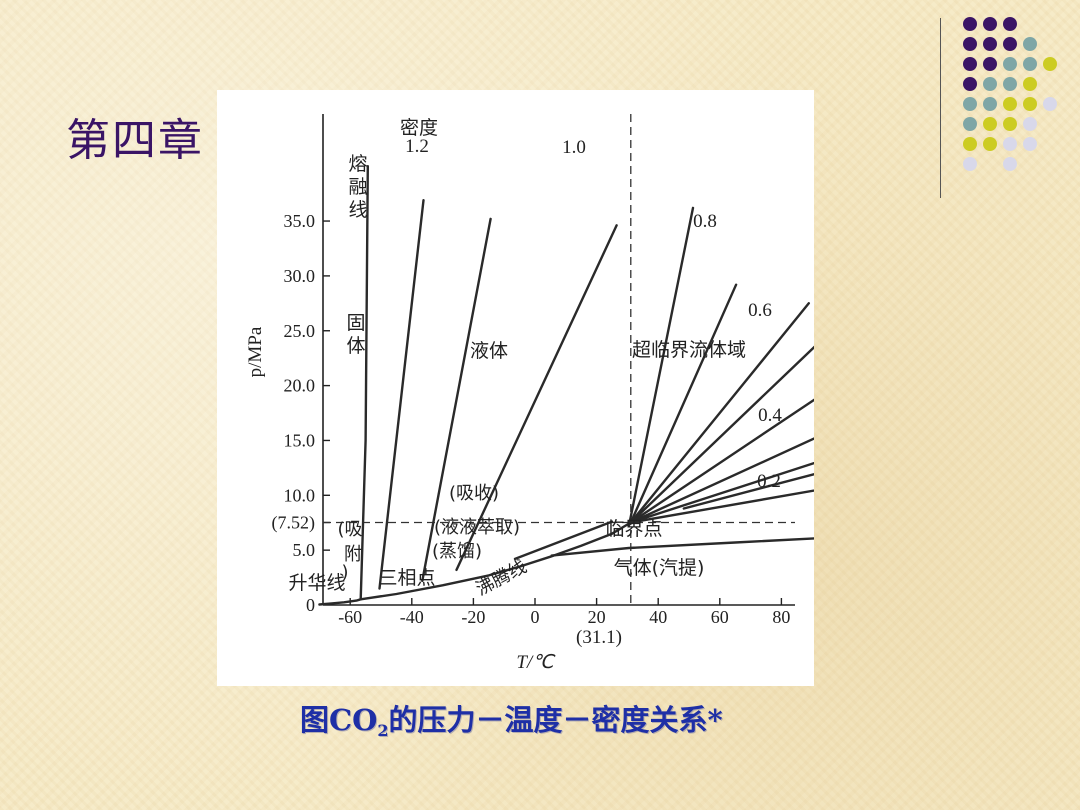 This screenshot has width=1080, height=810. Describe the element at coordinates (301, 413) in the screenshot. I see `y-axis-ticks: 0 5.0 (7.52) 10.0 15.0 20.0 25.0 30.0 35.0` at that location.